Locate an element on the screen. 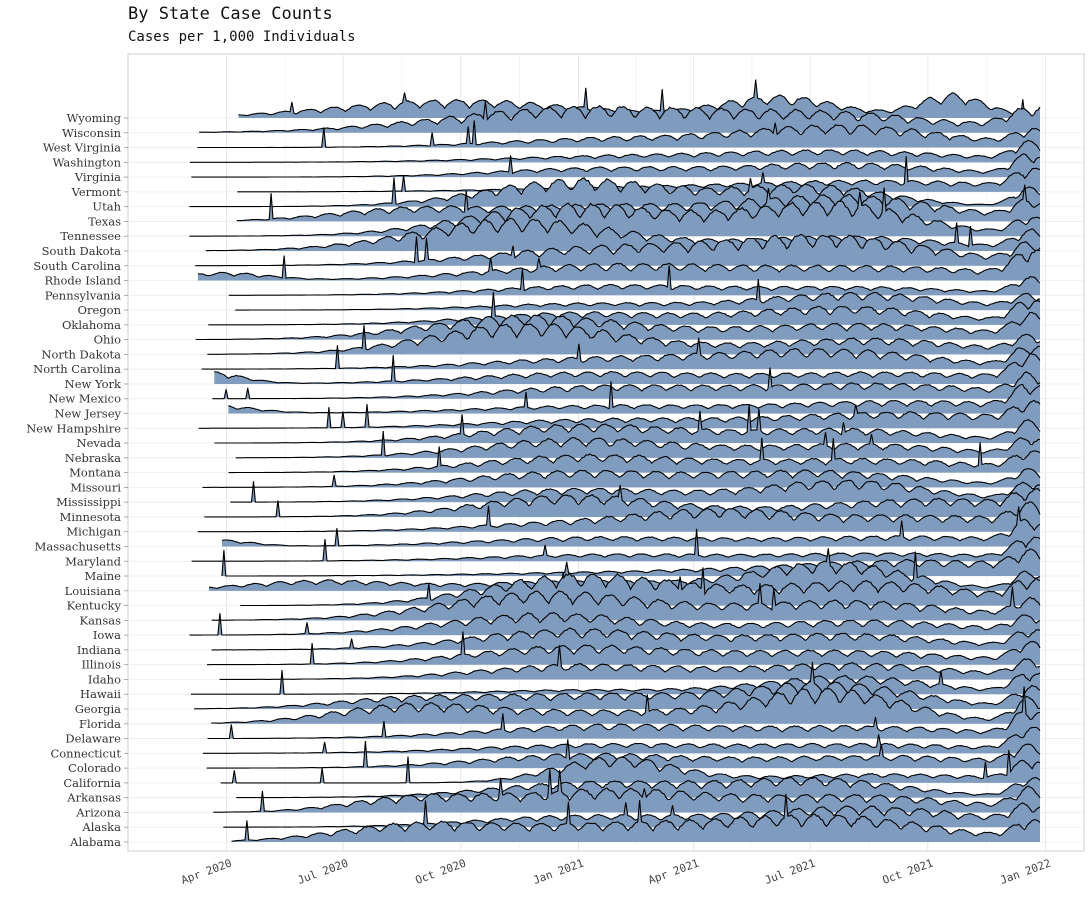 This screenshot has width=1091, height=916. y-label: Oregon is located at coordinates (100, 310).